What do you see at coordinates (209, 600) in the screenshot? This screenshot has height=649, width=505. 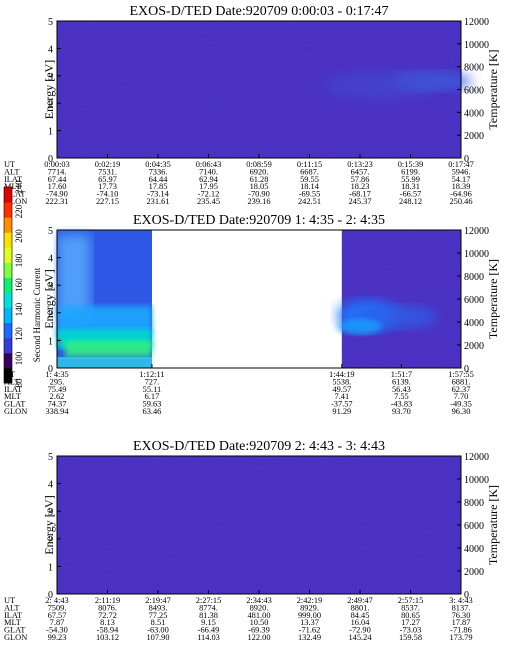 I see `table-cell: 2:27:15` at bounding box center [209, 600].